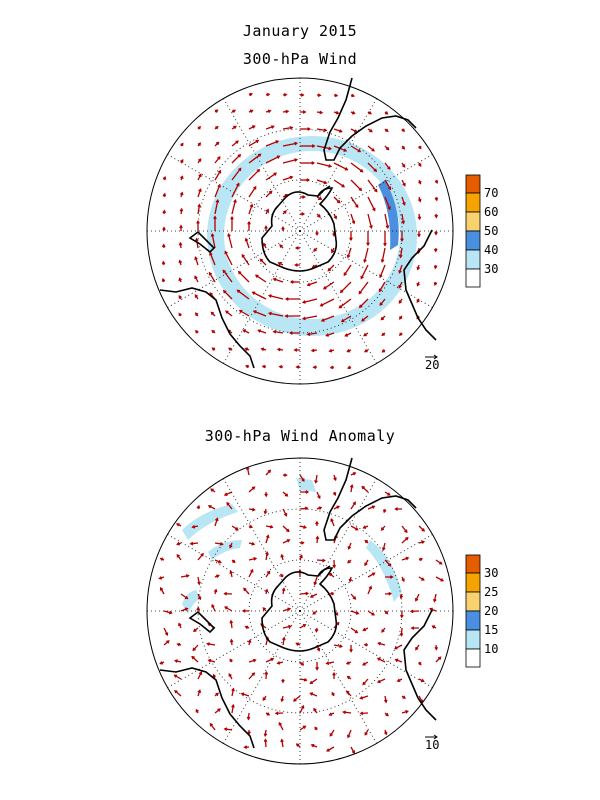 The height and width of the screenshot is (800, 600). What do you see at coordinates (491, 212) in the screenshot?
I see `colorbar-label: 60` at bounding box center [491, 212].